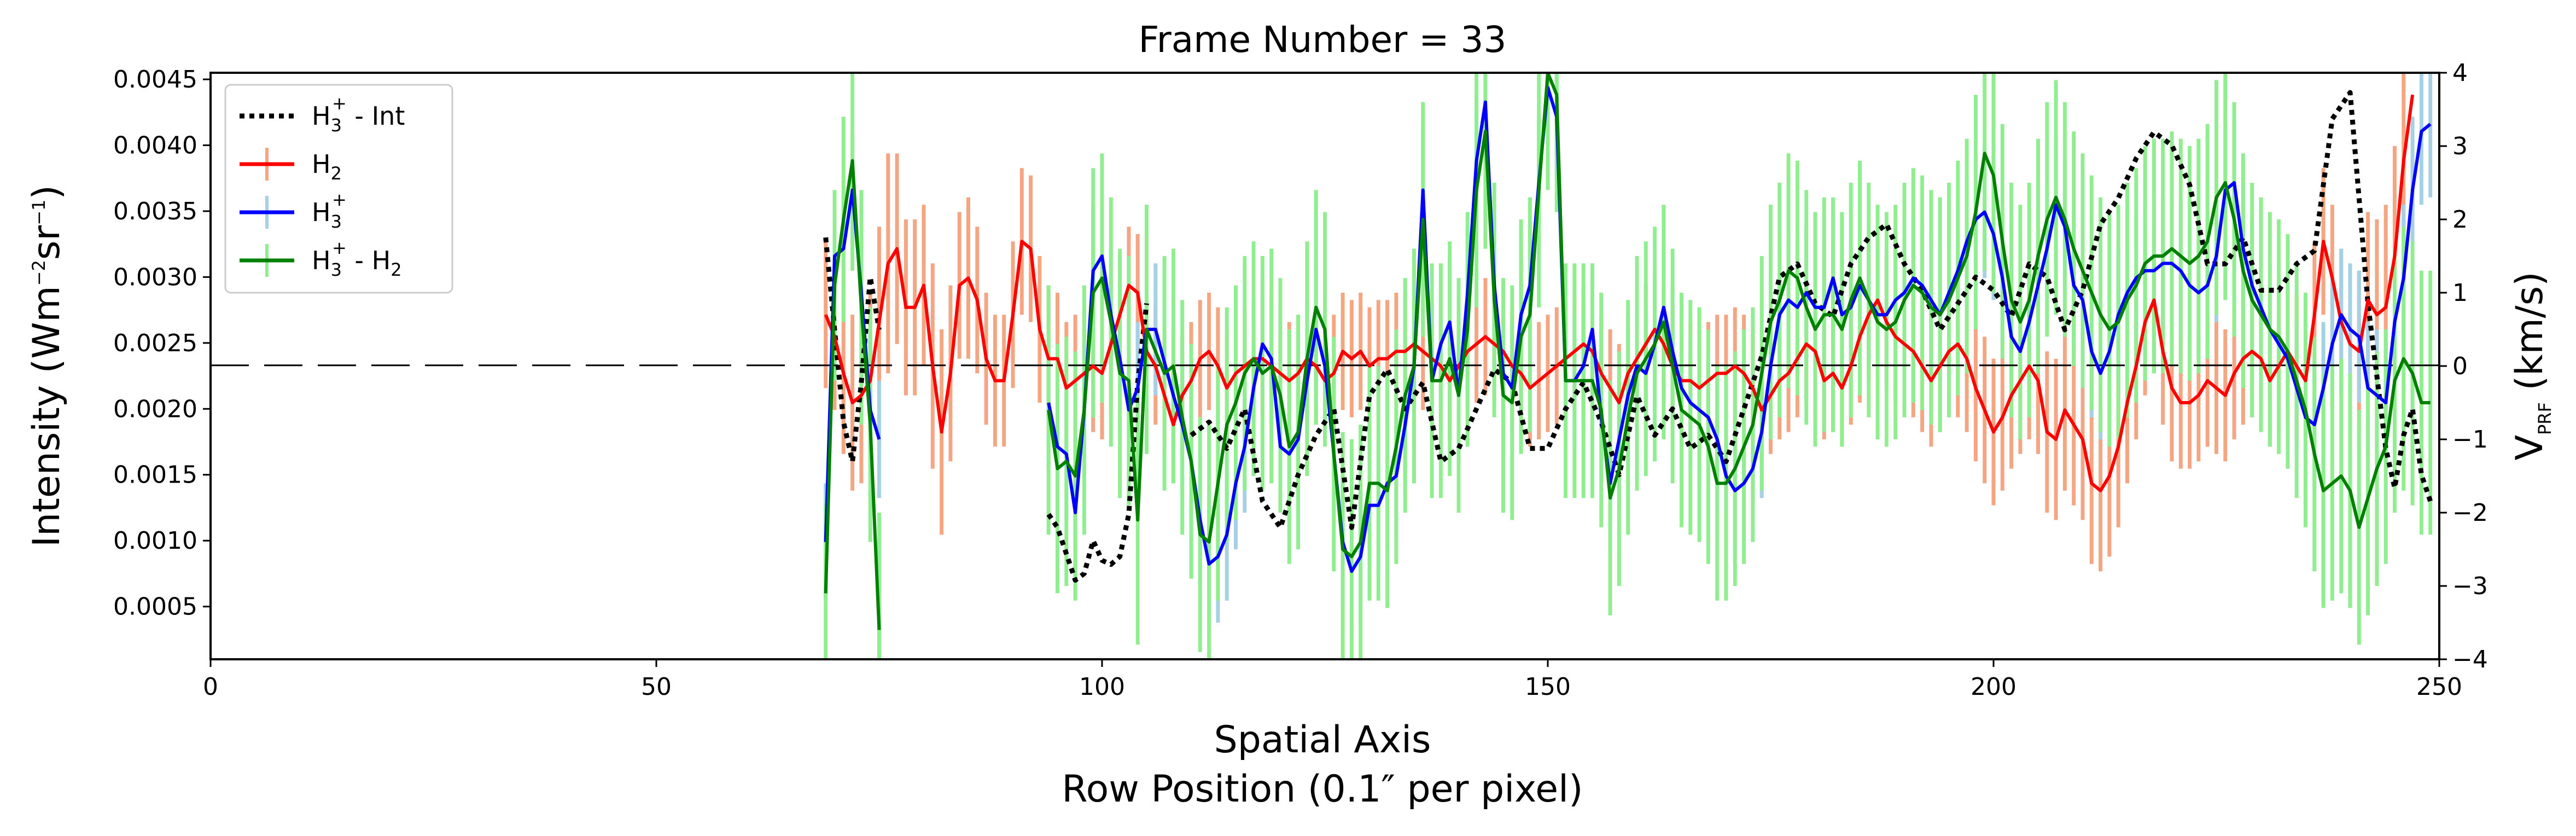 The width and height of the screenshot is (2576, 836). Describe the element at coordinates (2470, 660) in the screenshot. I see `y-right-tick-label: −4` at that location.